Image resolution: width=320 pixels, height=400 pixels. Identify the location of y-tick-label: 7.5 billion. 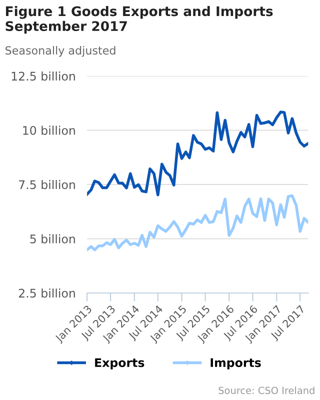
(47, 185).